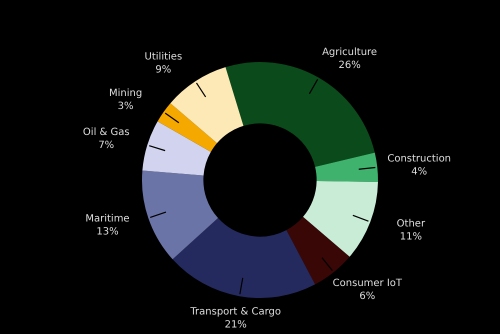  I want to click on slice-label: Transport & Cargo, so click(235, 312).